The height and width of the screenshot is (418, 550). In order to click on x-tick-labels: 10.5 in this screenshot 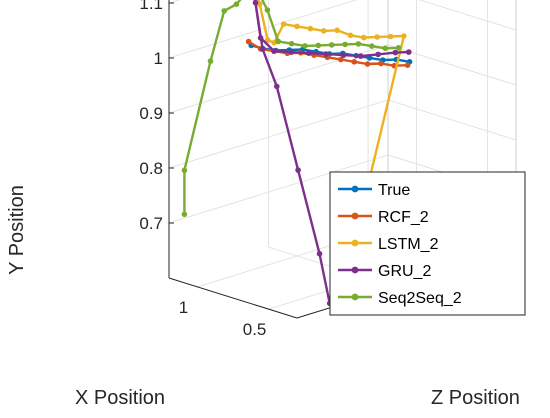, I will do `click(223, 318)`.